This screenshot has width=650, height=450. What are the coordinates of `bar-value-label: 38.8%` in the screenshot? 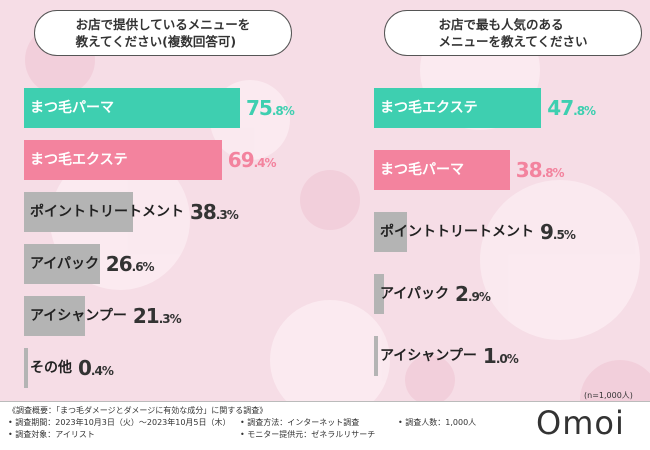 It's located at (540, 170).